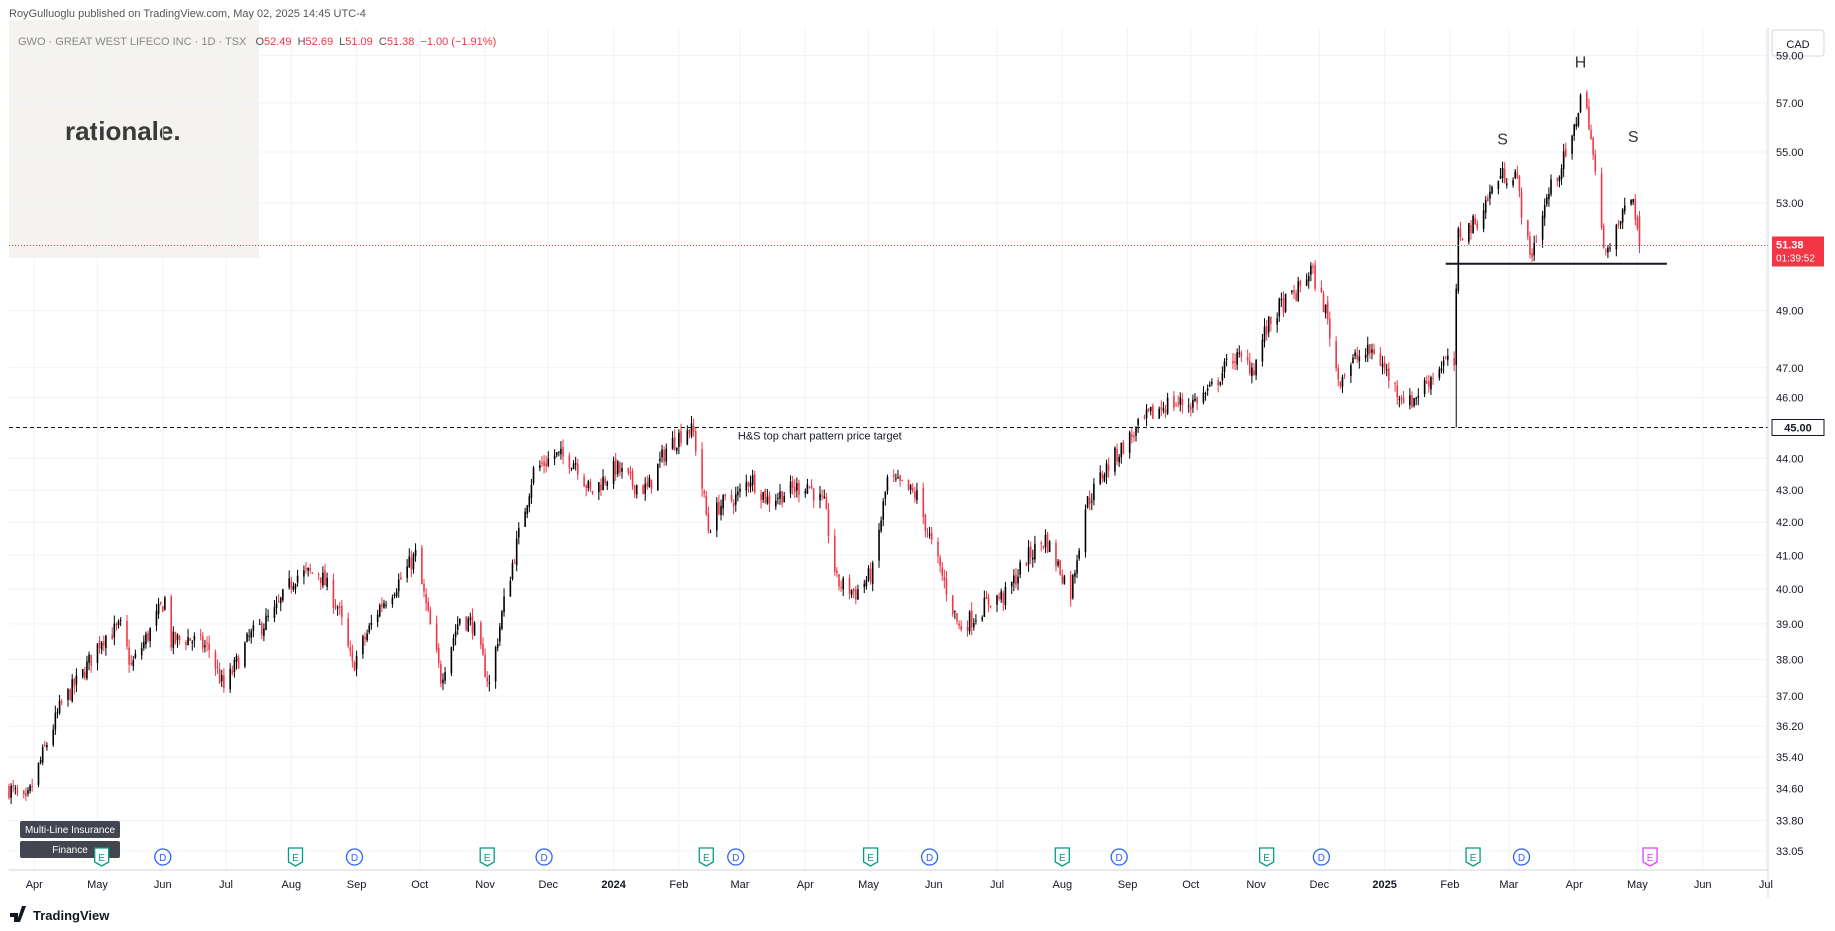  Describe the element at coordinates (820, 436) in the screenshot. I see `target-label: H&S top chart pattern price target` at that location.